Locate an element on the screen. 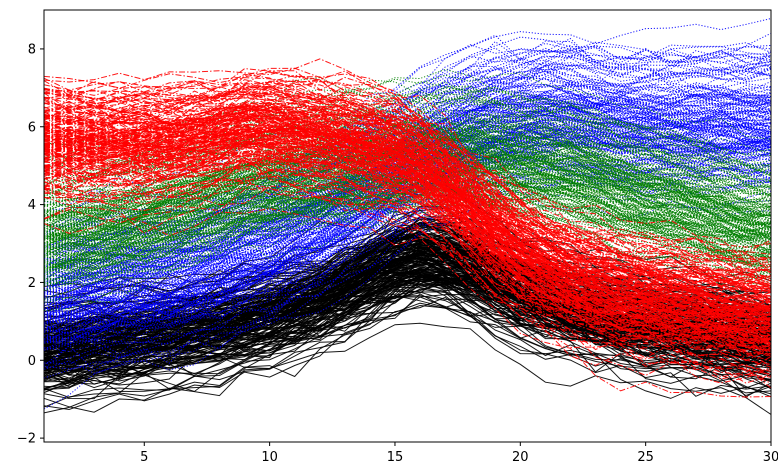 This screenshot has width=778, height=468. y-tick-label: 8 is located at coordinates (32, 49).